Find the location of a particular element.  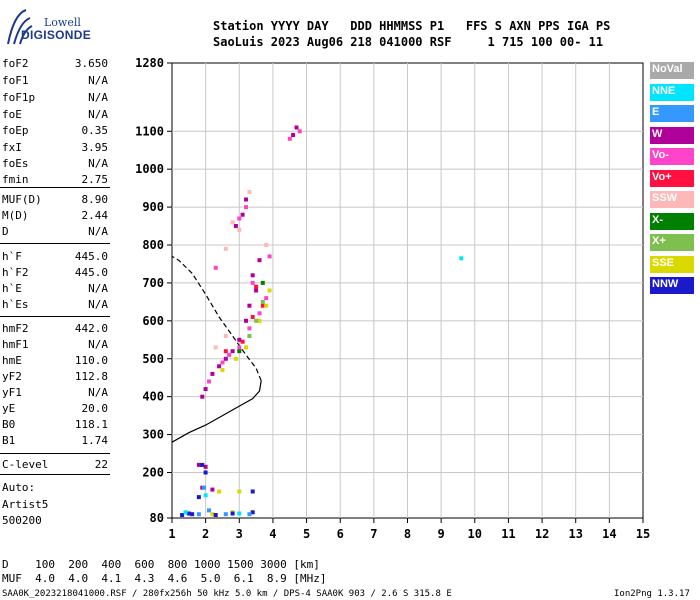

legend-label: Vo- is located at coordinates (660, 155).